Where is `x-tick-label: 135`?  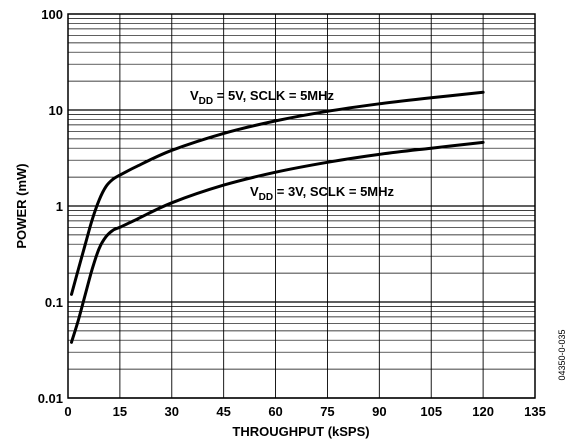 x-tick-label: 135 is located at coordinates (535, 411).